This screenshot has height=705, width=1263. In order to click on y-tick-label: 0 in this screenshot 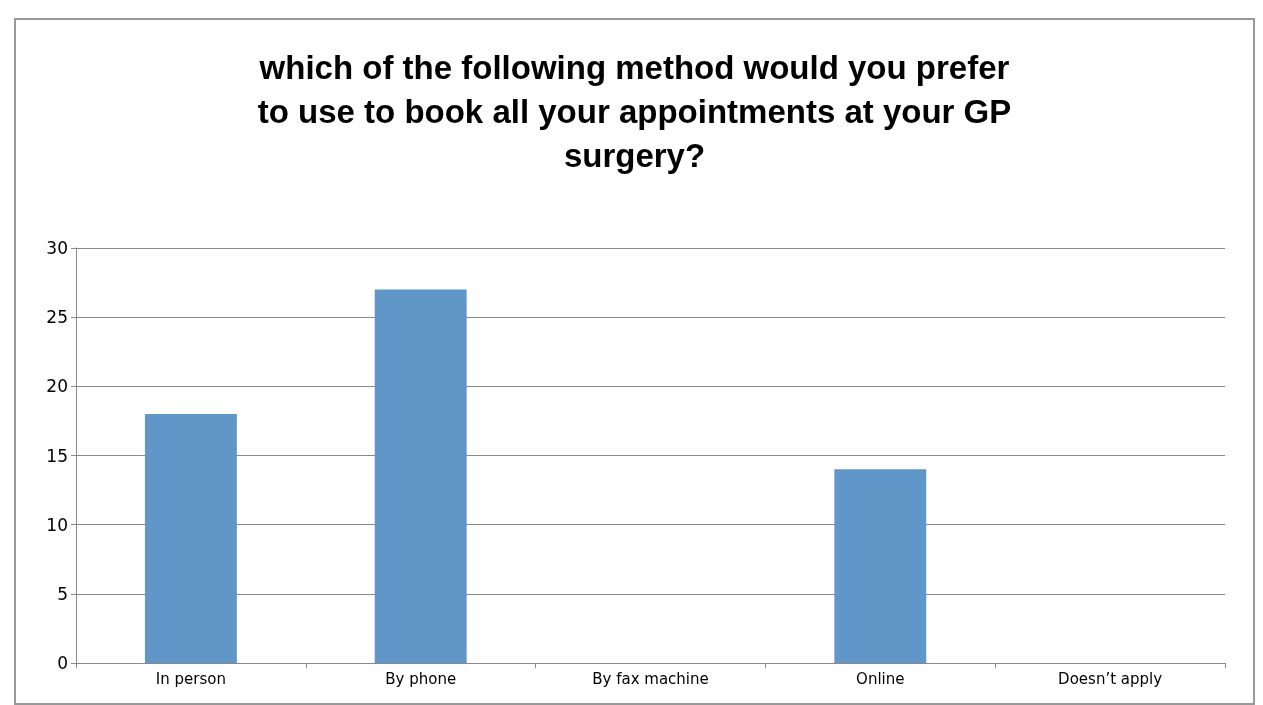, I will do `click(62, 663)`.